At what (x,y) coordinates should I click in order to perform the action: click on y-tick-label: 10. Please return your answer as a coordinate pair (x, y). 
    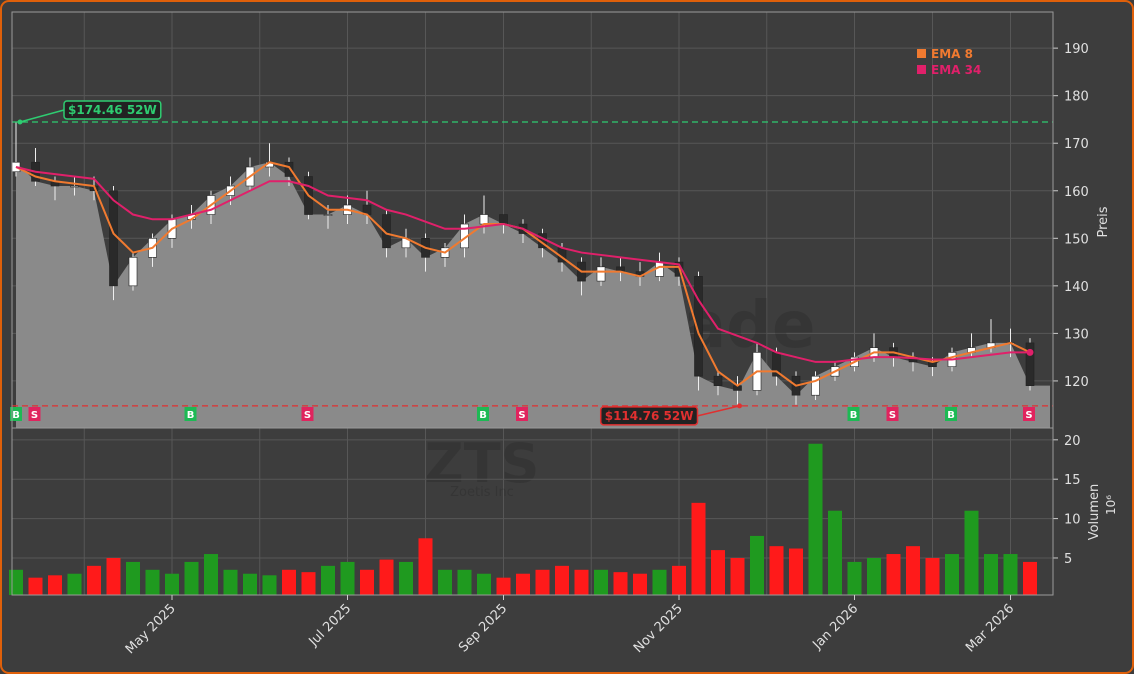
    Looking at the image, I should click on (1072, 520).